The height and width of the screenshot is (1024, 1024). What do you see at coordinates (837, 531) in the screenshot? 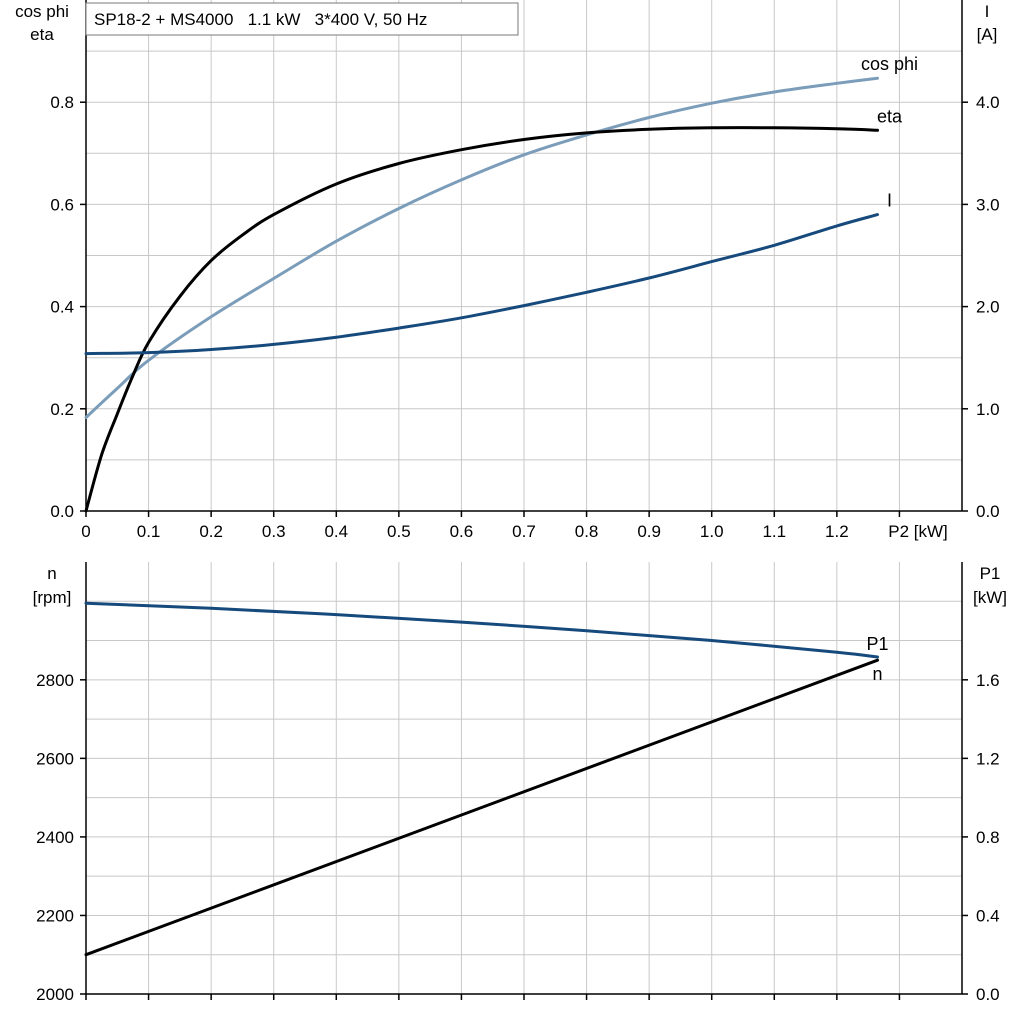
I see `top-x-tick-label: 1.2` at bounding box center [837, 531].